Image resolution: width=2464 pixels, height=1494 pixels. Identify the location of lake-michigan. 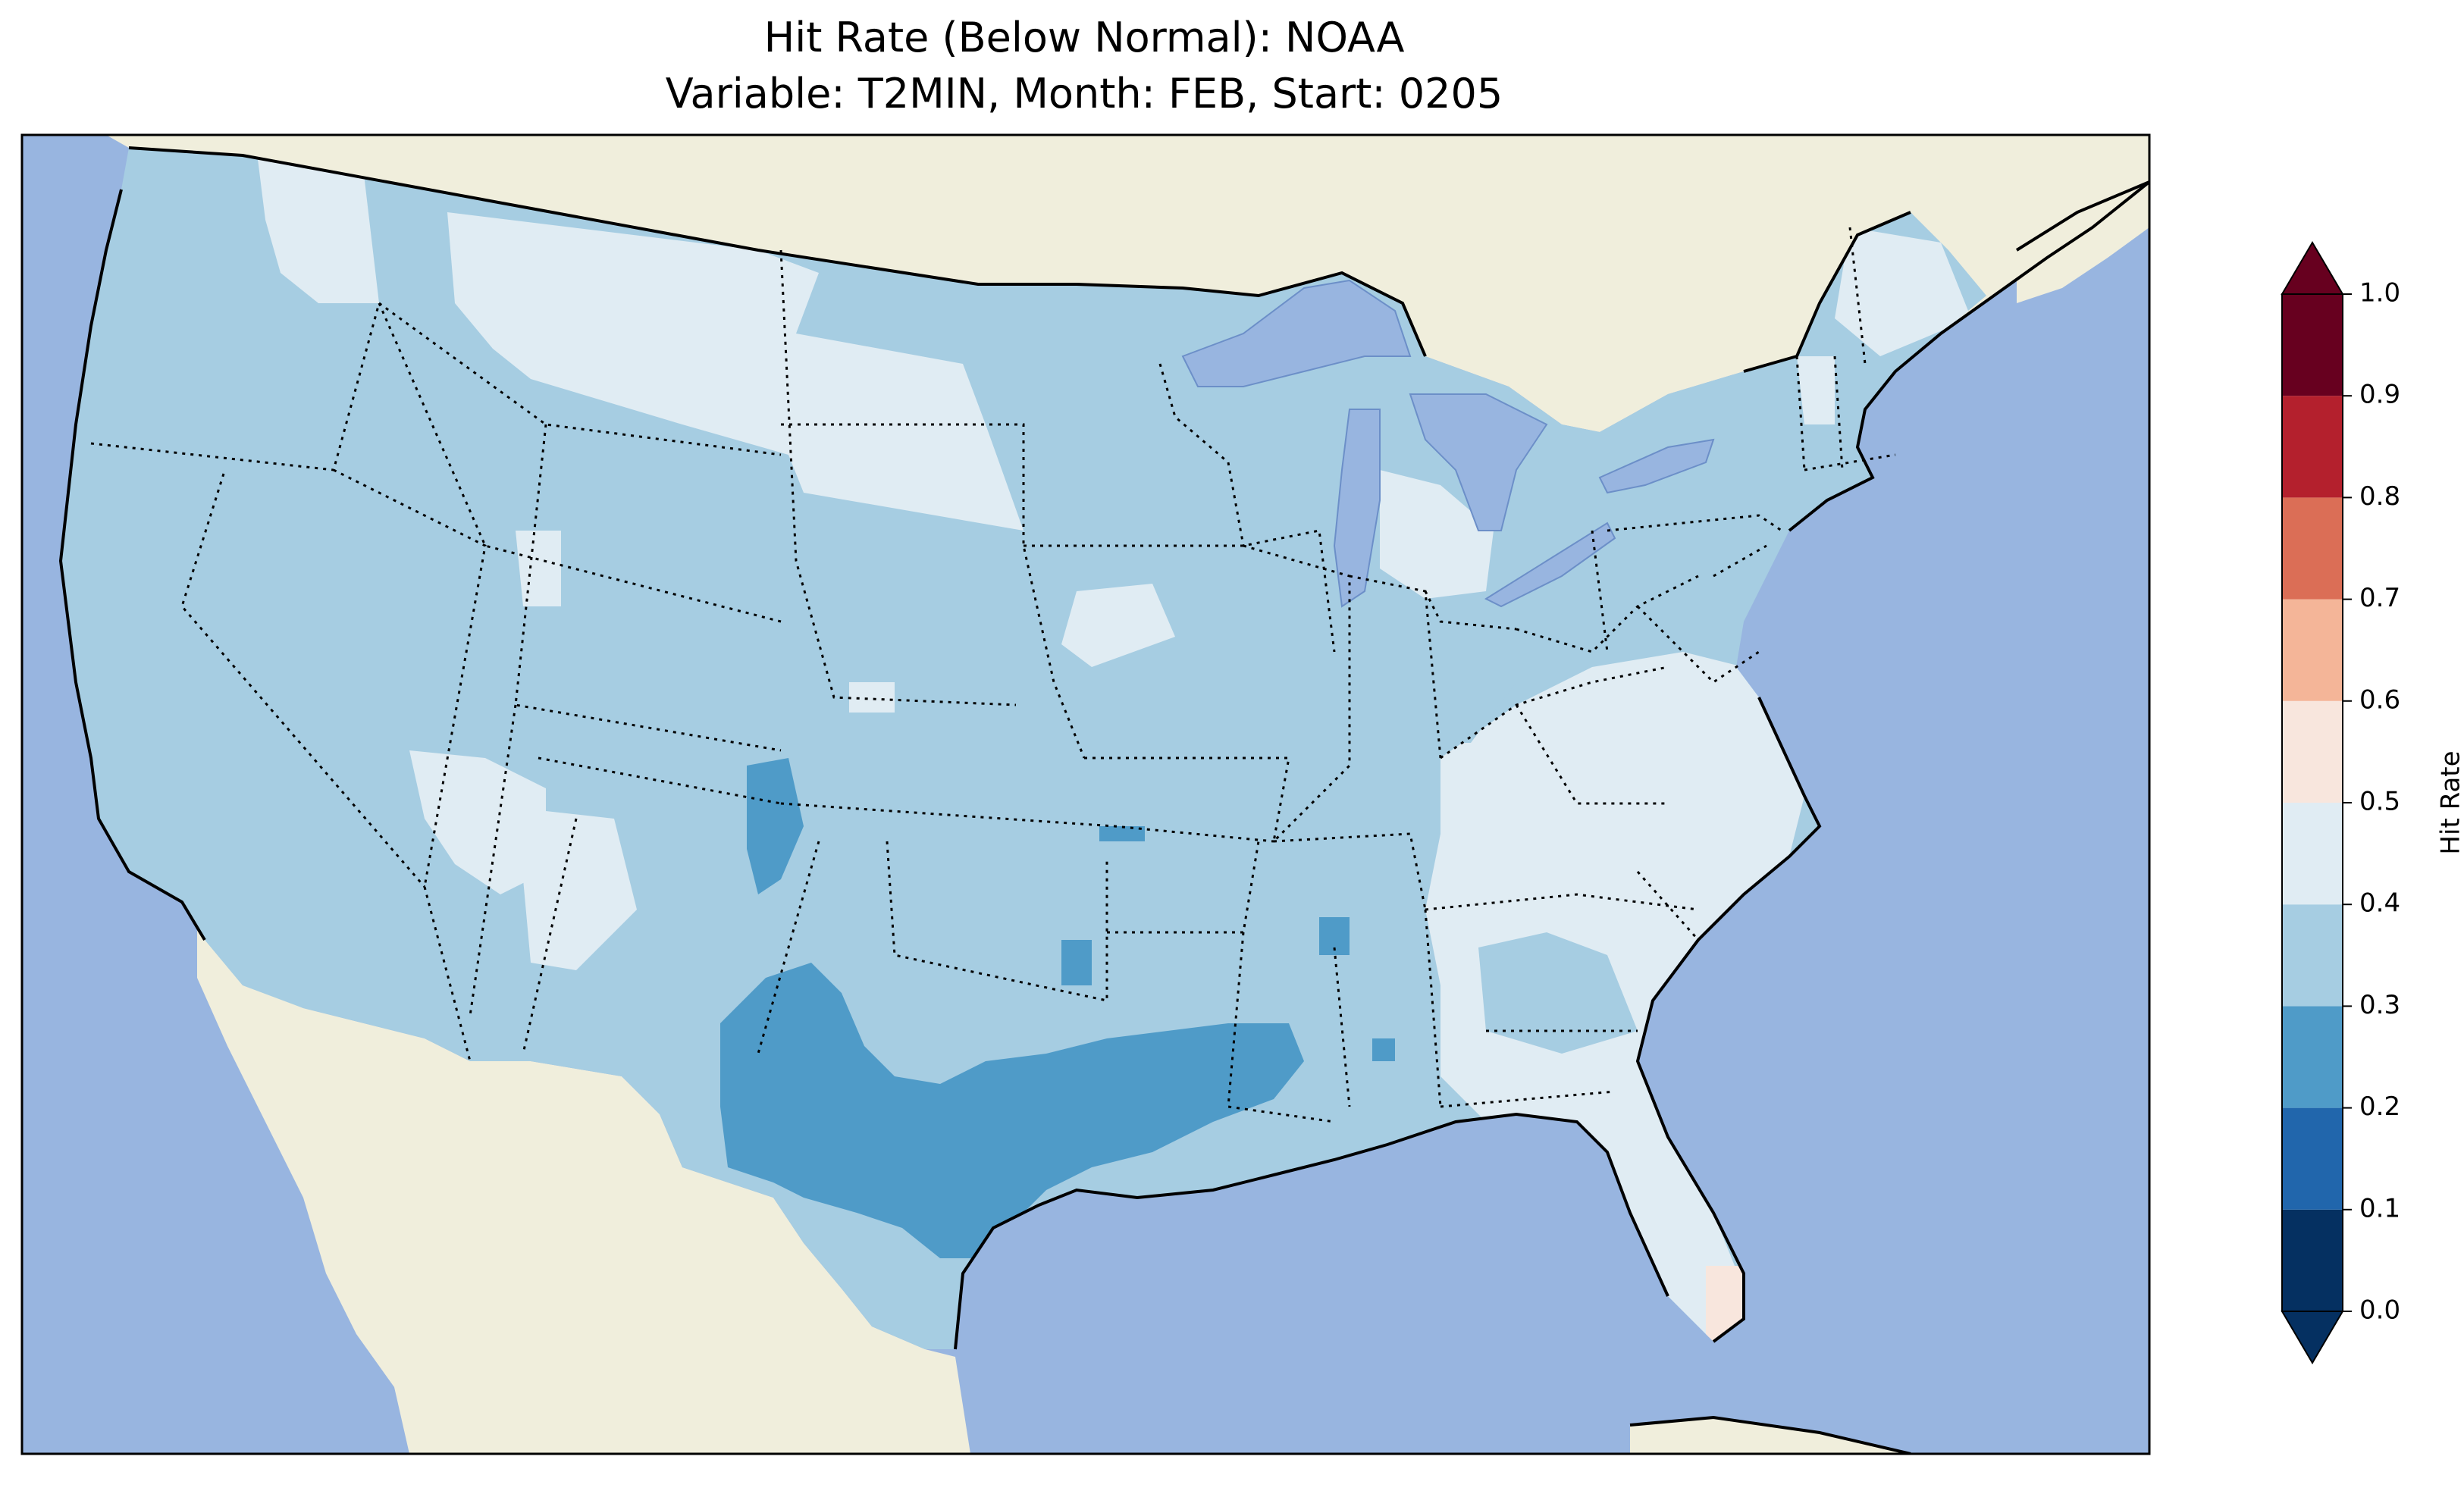
(1357, 508).